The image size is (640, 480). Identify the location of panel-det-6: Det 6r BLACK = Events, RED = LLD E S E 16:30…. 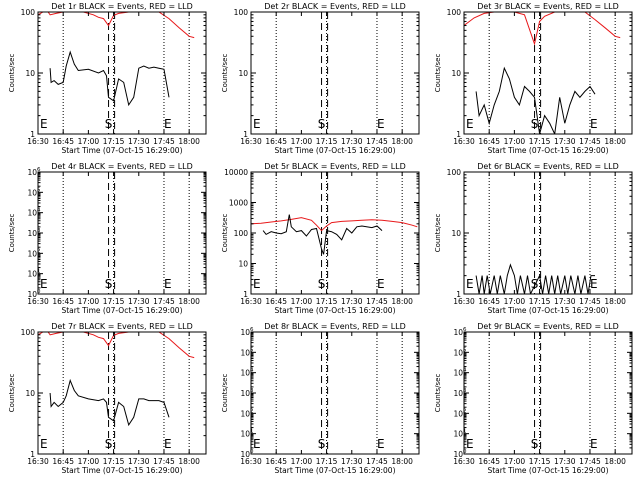
(533, 238).